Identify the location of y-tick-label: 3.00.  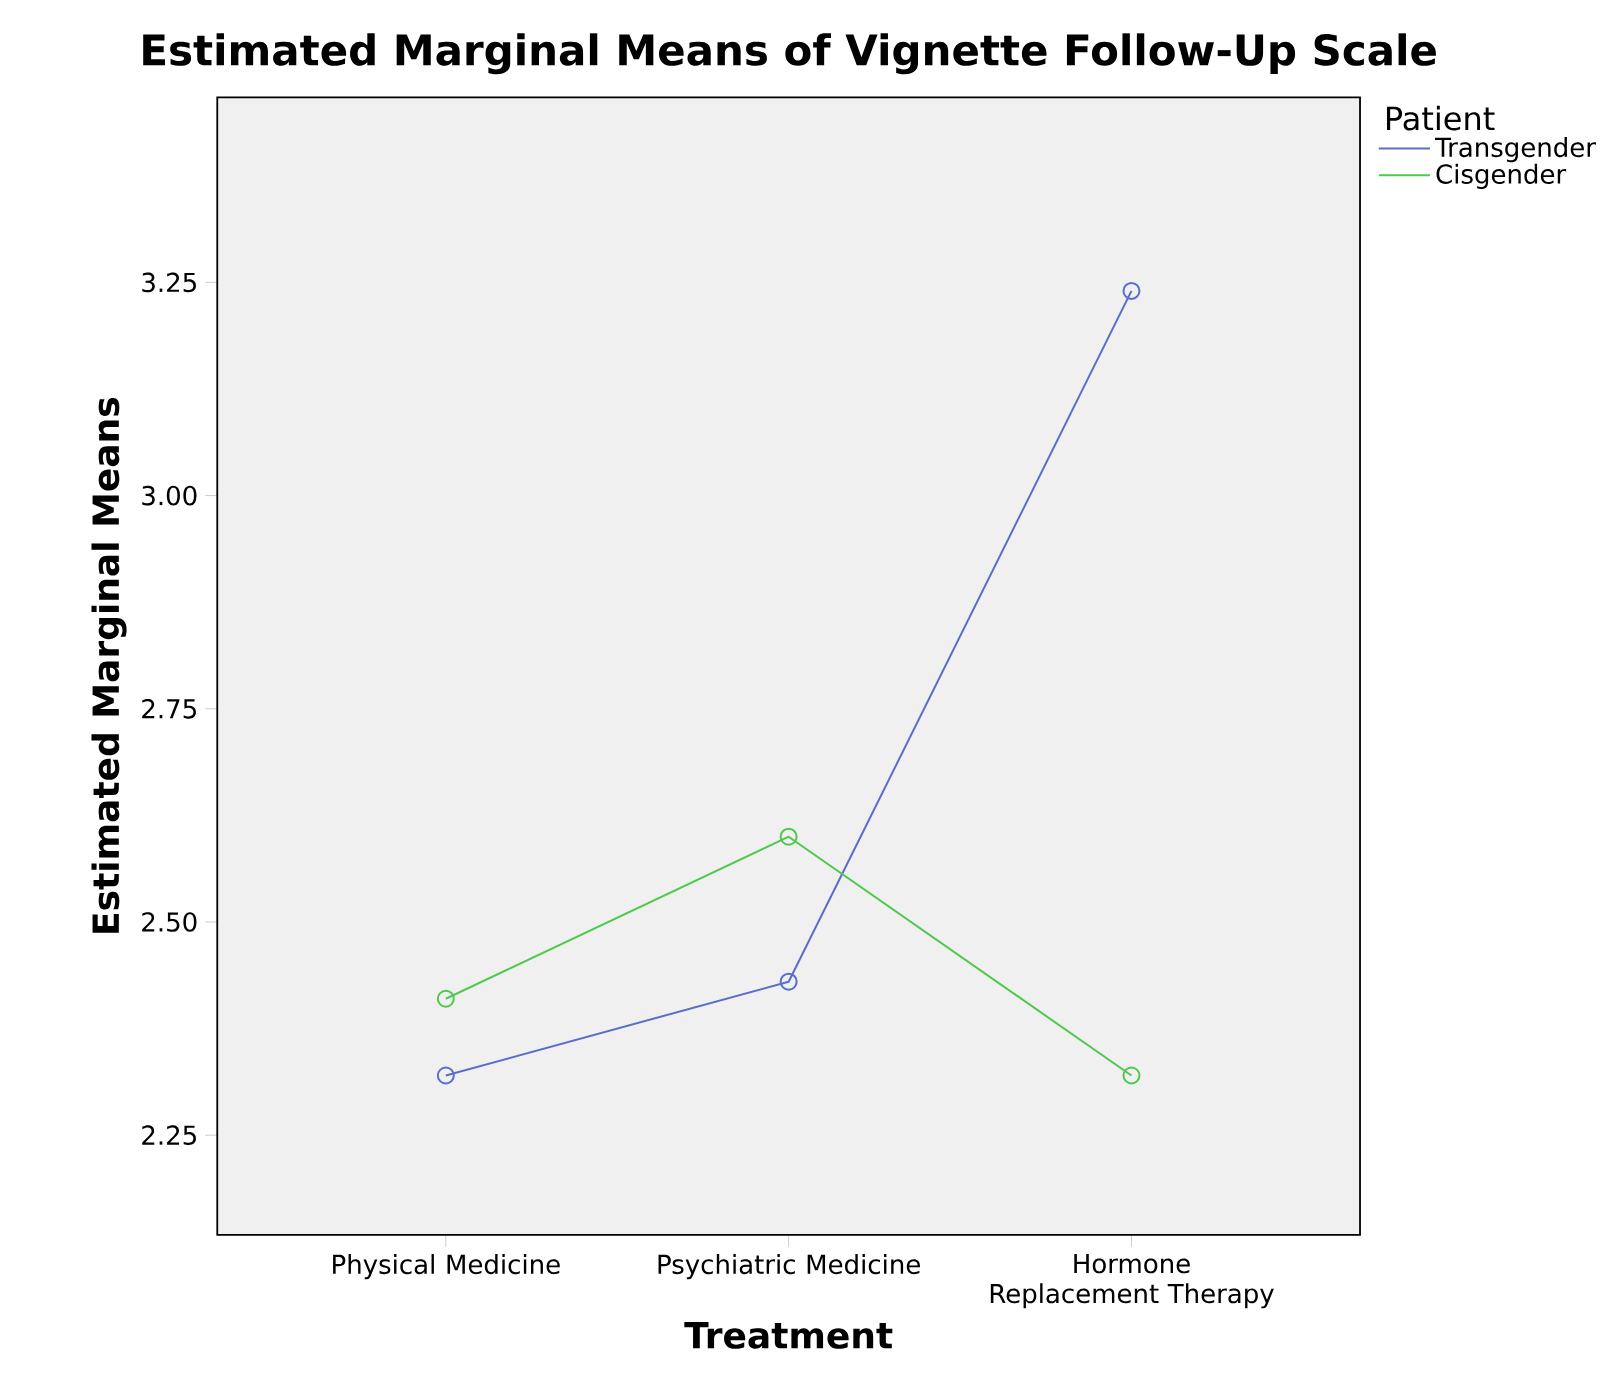
(169, 495).